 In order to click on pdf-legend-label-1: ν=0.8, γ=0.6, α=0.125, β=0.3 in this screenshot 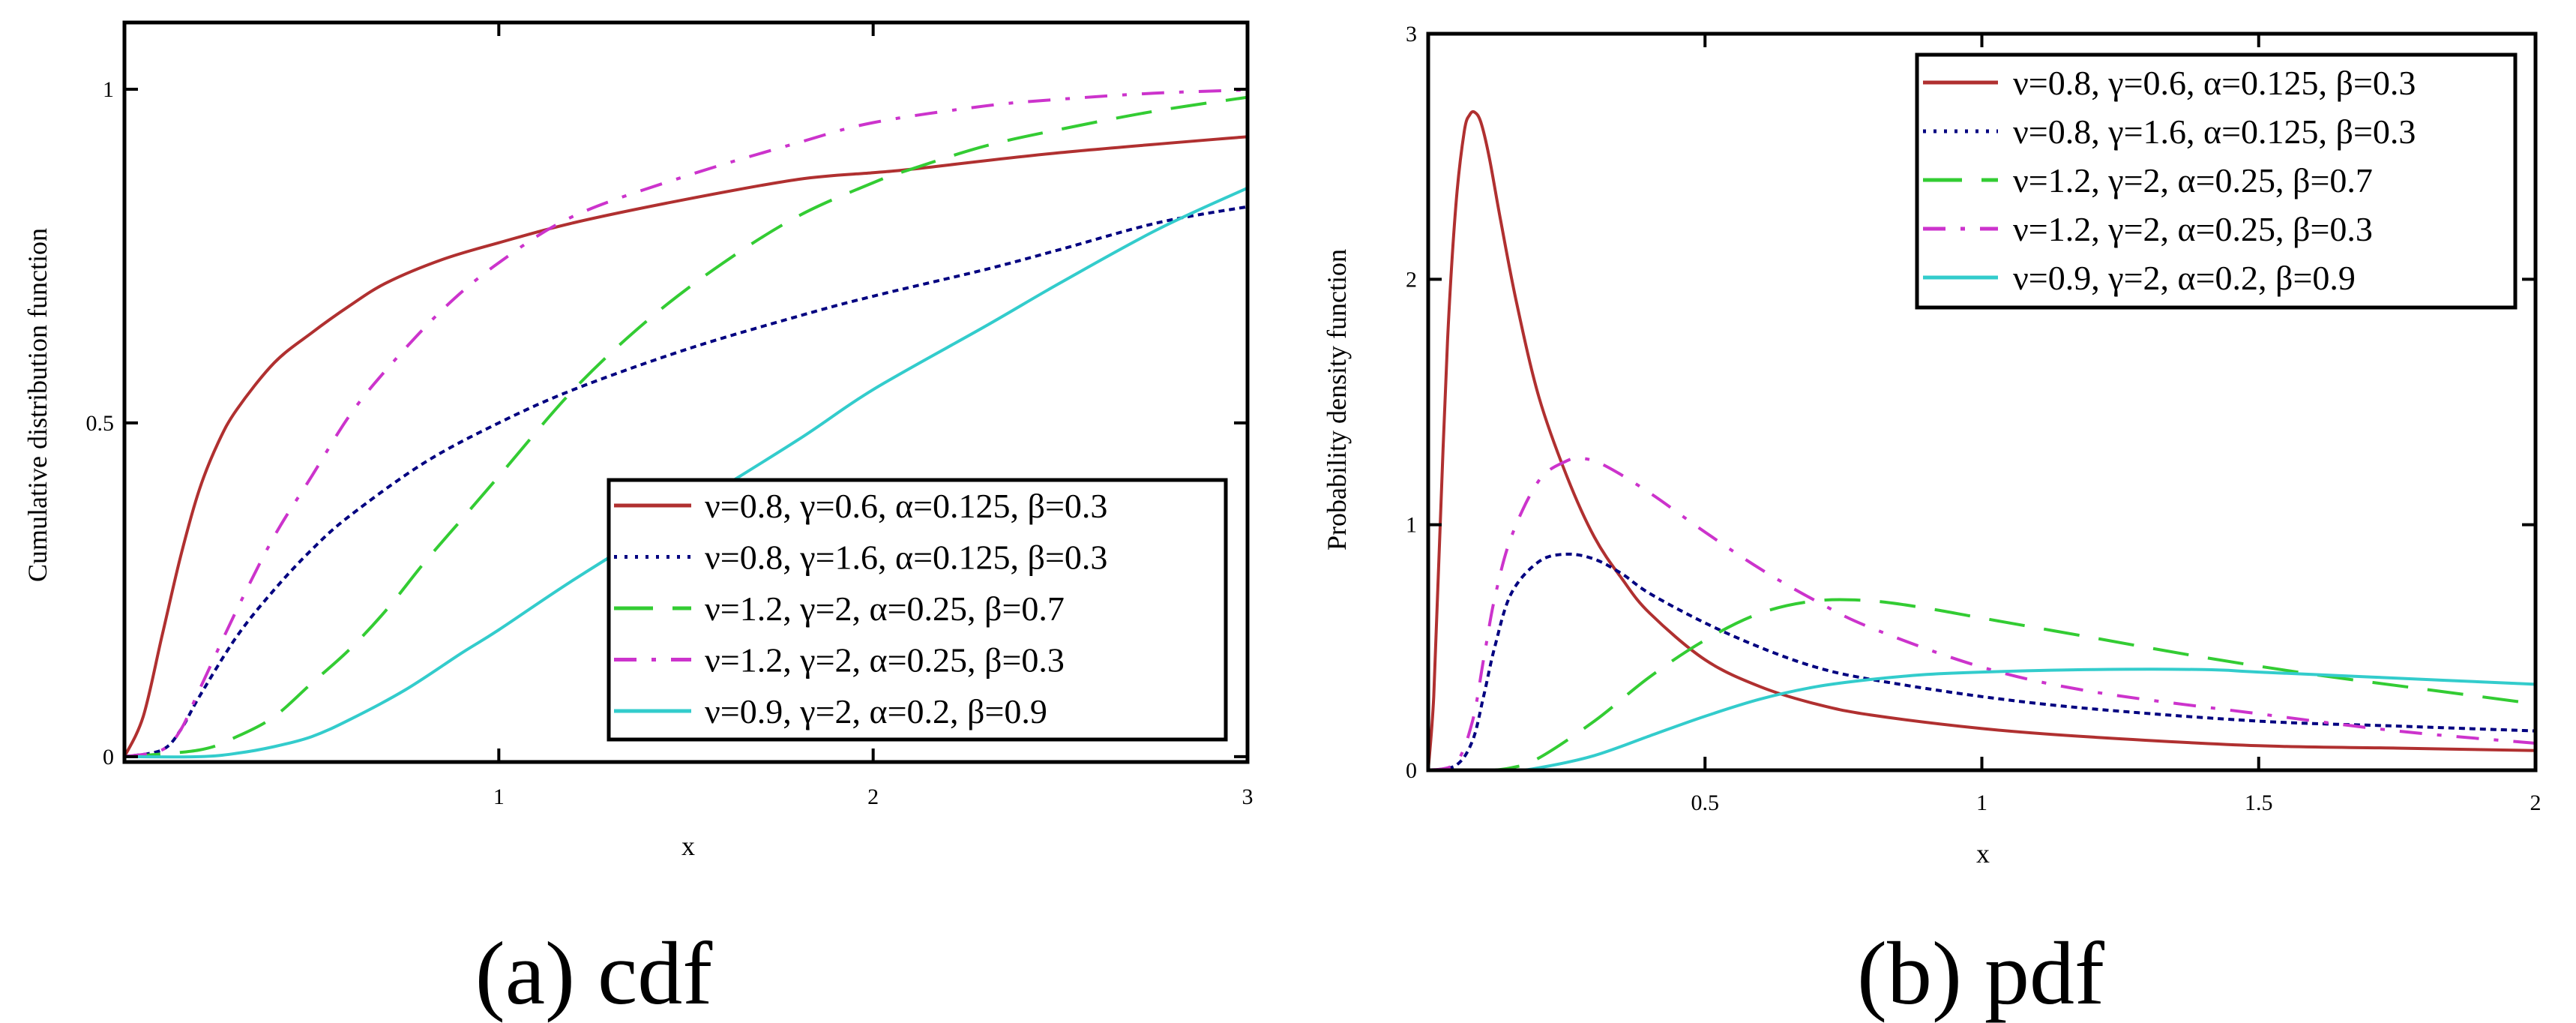, I will do `click(2214, 83)`.